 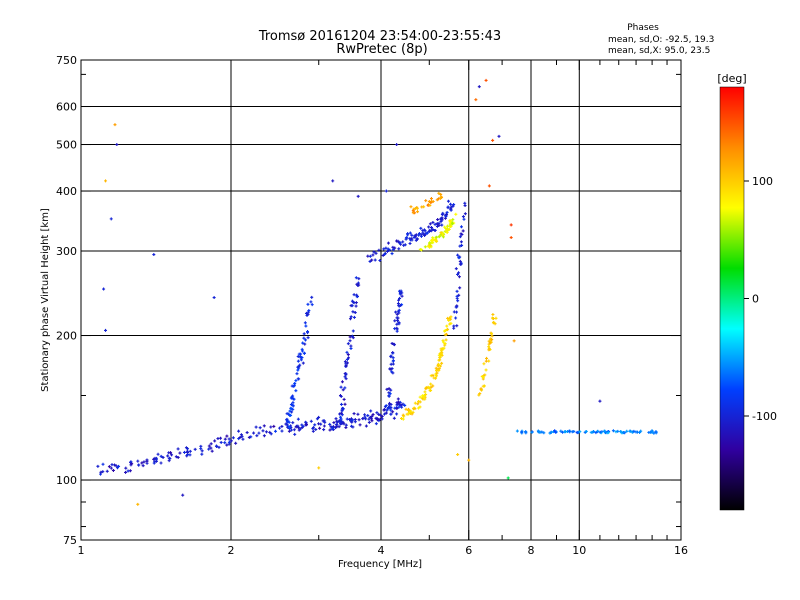 What do you see at coordinates (764, 416) in the screenshot?
I see `colorbar-tick-label: -100` at bounding box center [764, 416].